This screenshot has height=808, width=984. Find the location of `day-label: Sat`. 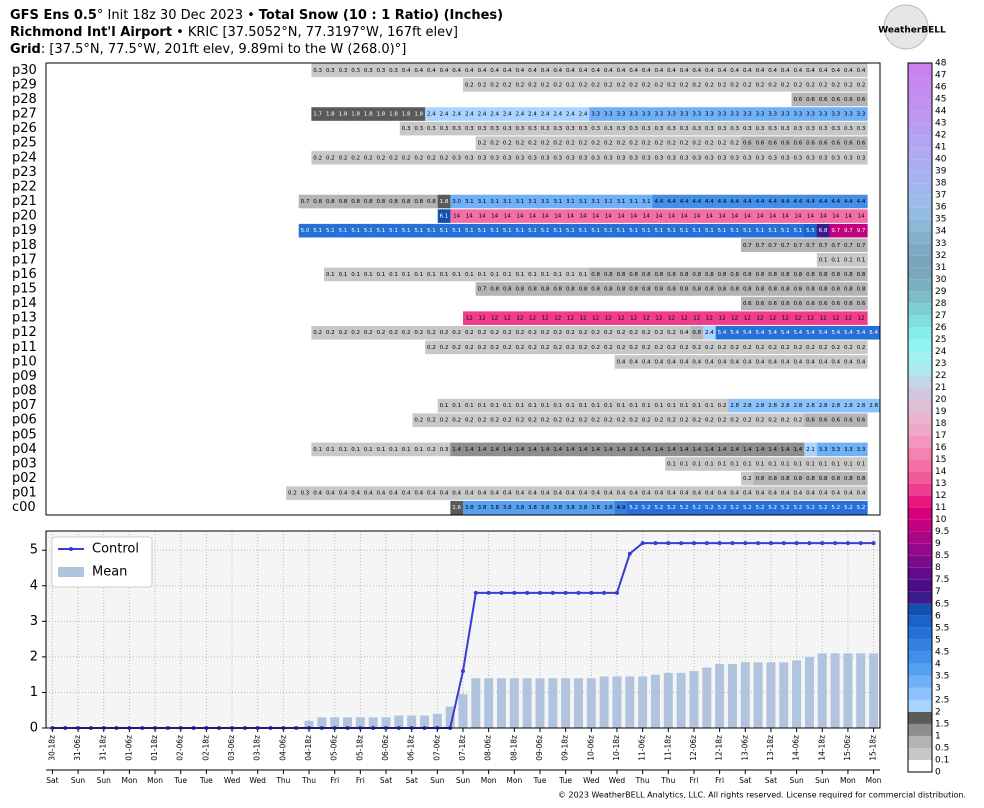

day-label: Sat is located at coordinates (386, 780).